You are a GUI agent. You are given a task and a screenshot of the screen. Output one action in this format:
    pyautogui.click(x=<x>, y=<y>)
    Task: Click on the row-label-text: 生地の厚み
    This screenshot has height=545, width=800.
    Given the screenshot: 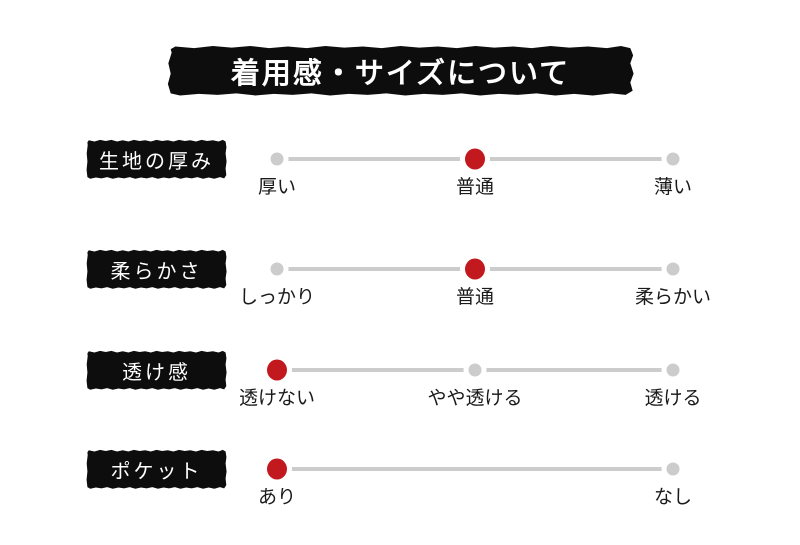 What is the action you would take?
    pyautogui.click(x=156, y=162)
    